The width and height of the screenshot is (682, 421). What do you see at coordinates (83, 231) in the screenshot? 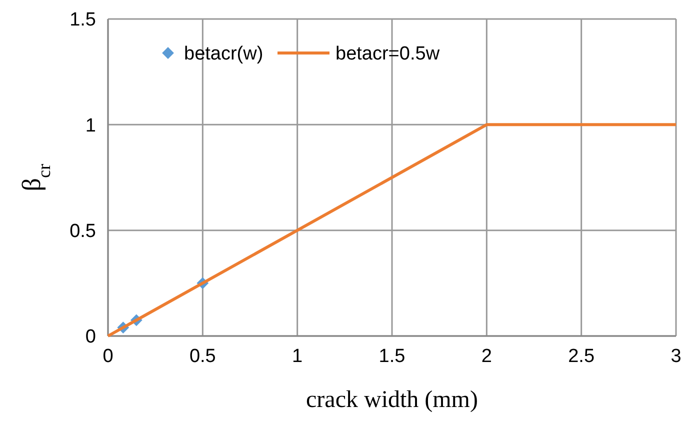
I see `y-tick-label: 0.5` at bounding box center [83, 231].